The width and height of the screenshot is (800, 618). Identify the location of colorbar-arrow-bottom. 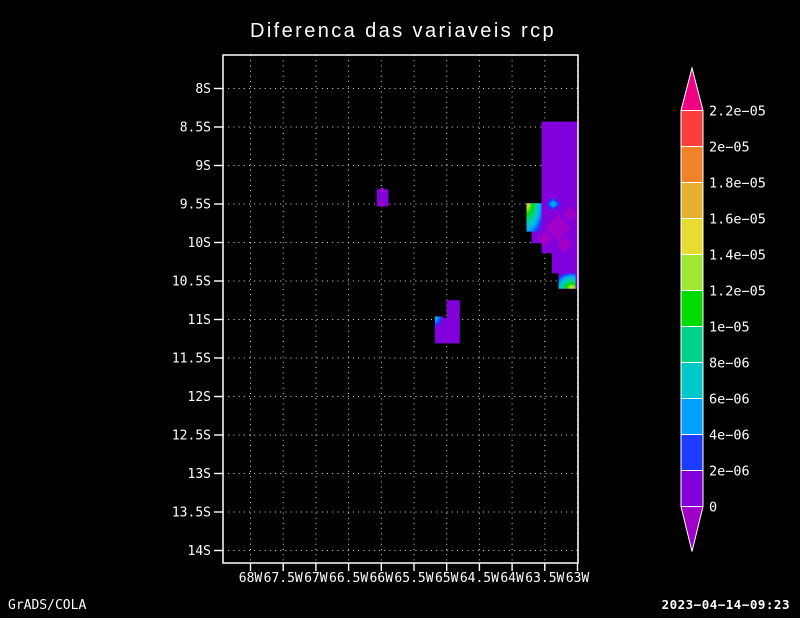
(692, 529).